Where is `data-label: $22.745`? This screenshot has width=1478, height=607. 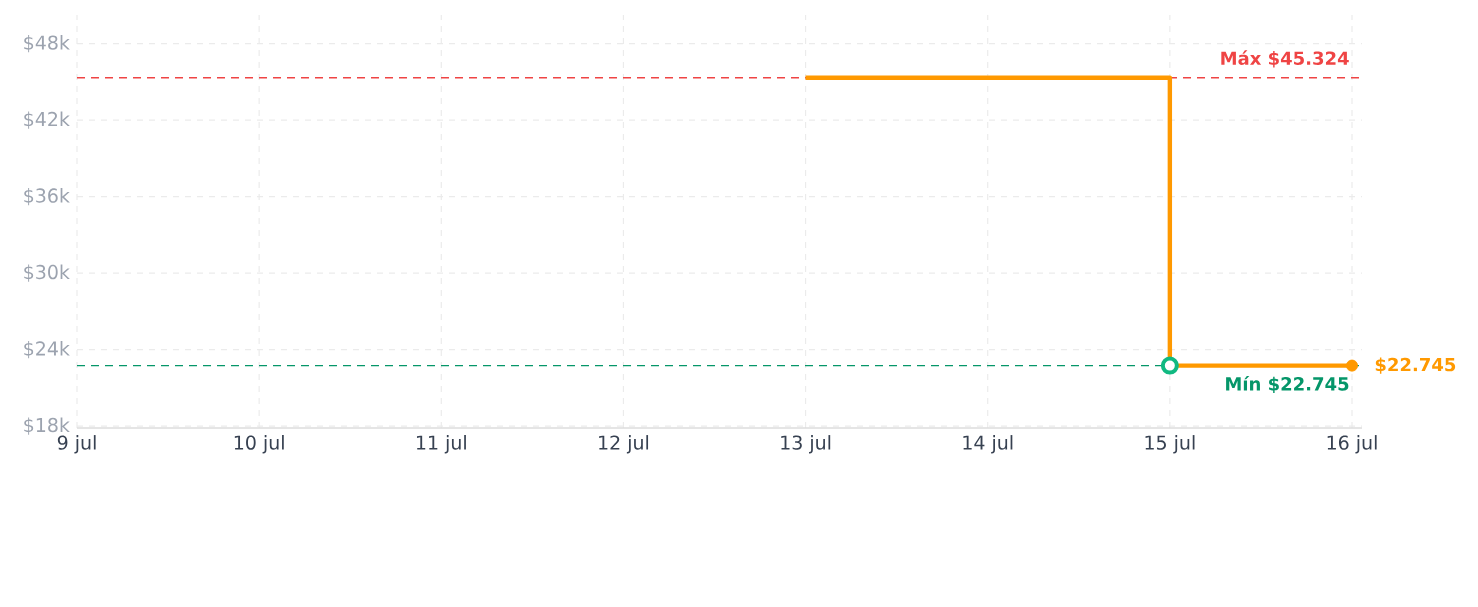 data-label: $22.745 is located at coordinates (1415, 365).